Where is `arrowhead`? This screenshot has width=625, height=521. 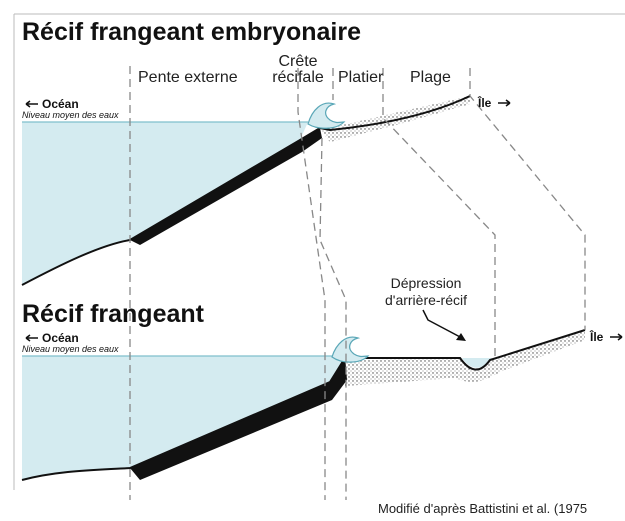
arrowhead is located at coordinates (461, 337).